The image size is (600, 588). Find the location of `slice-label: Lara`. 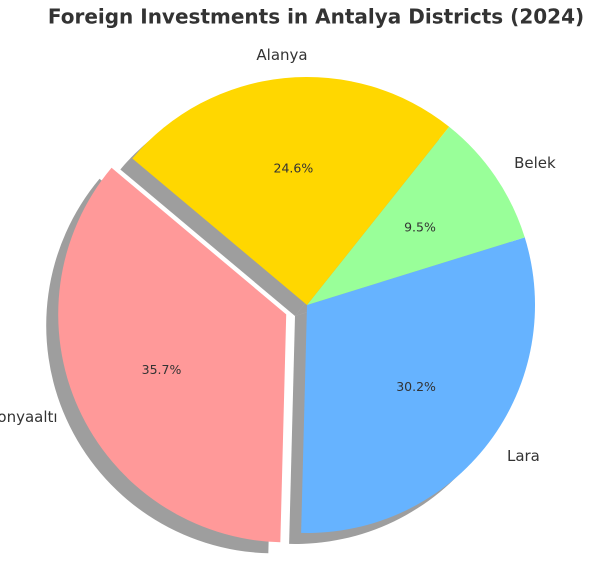

slice-label: Lara is located at coordinates (523, 456).